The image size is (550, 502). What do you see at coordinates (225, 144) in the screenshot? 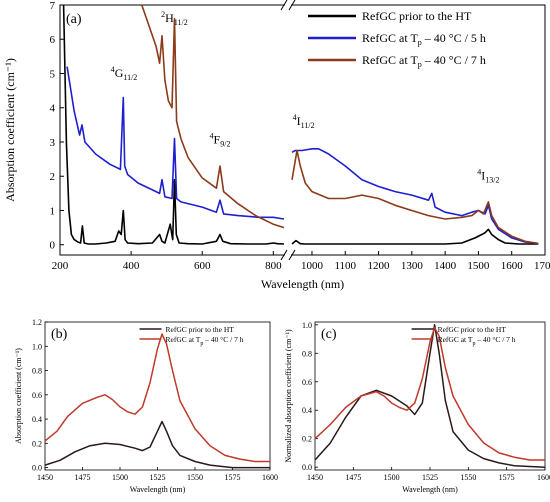
I see `ann-sub: 9/2` at bounding box center [225, 144].